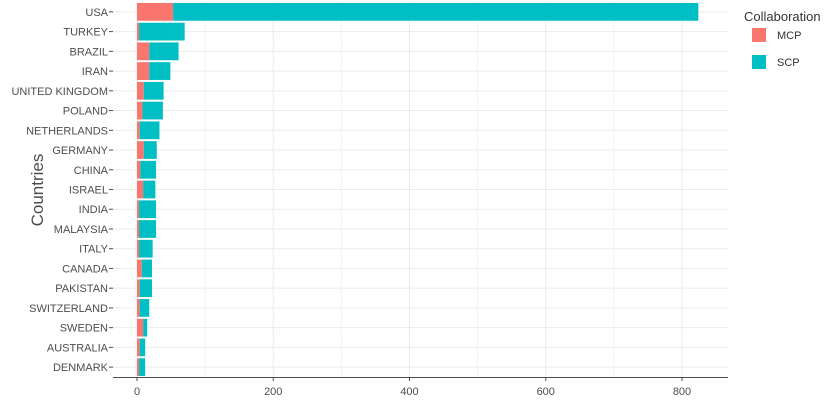 This screenshot has width=835, height=402. What do you see at coordinates (138, 31) in the screenshot?
I see `bar-mcp-turkey` at bounding box center [138, 31].